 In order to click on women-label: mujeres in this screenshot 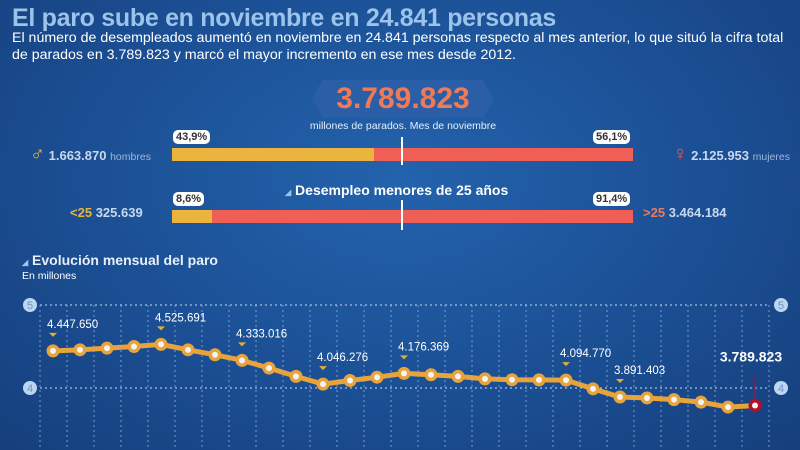, I will do `click(771, 157)`.